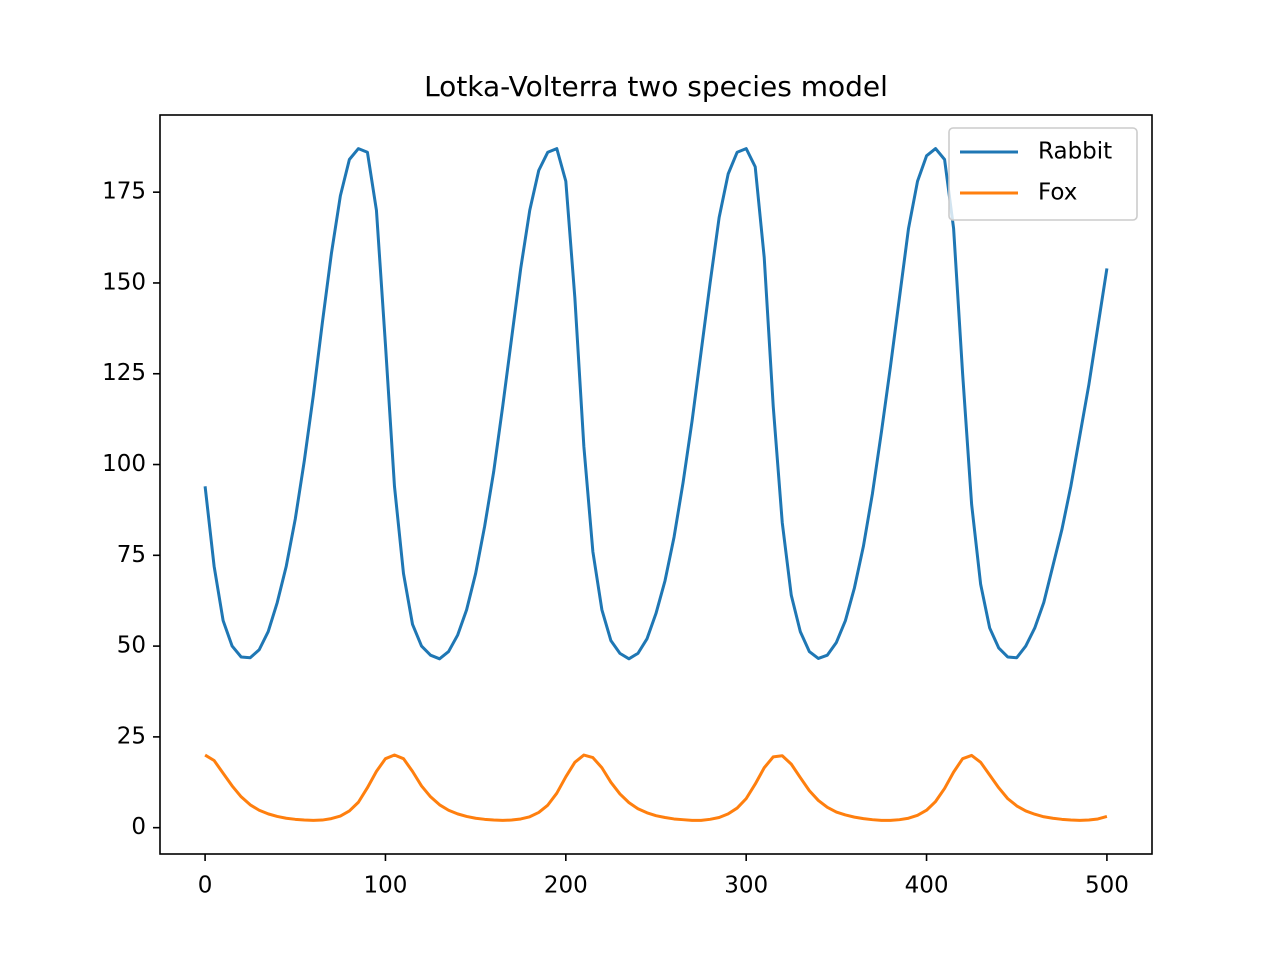 The image size is (1280, 960). I want to click on legend-label: Rabbit, so click(1075, 152).